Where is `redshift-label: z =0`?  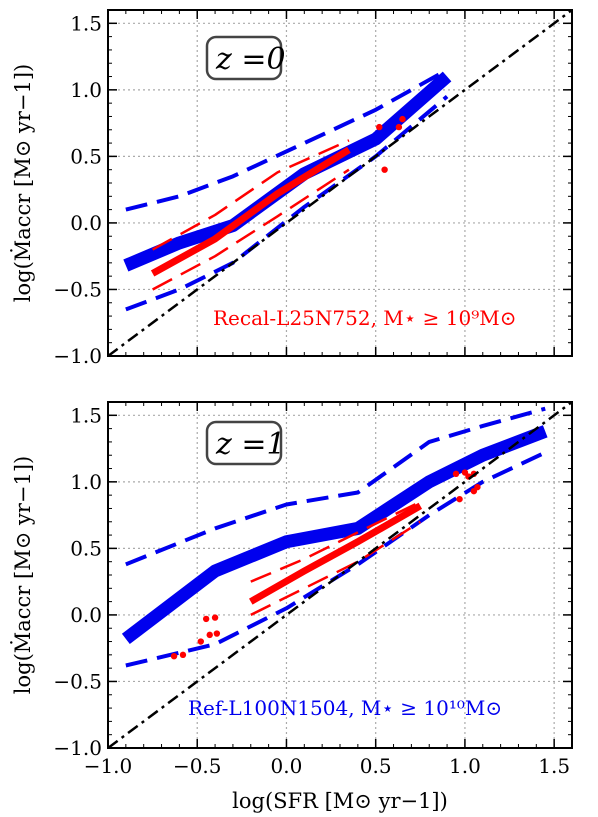
redshift-label: z =0 is located at coordinates (250, 59).